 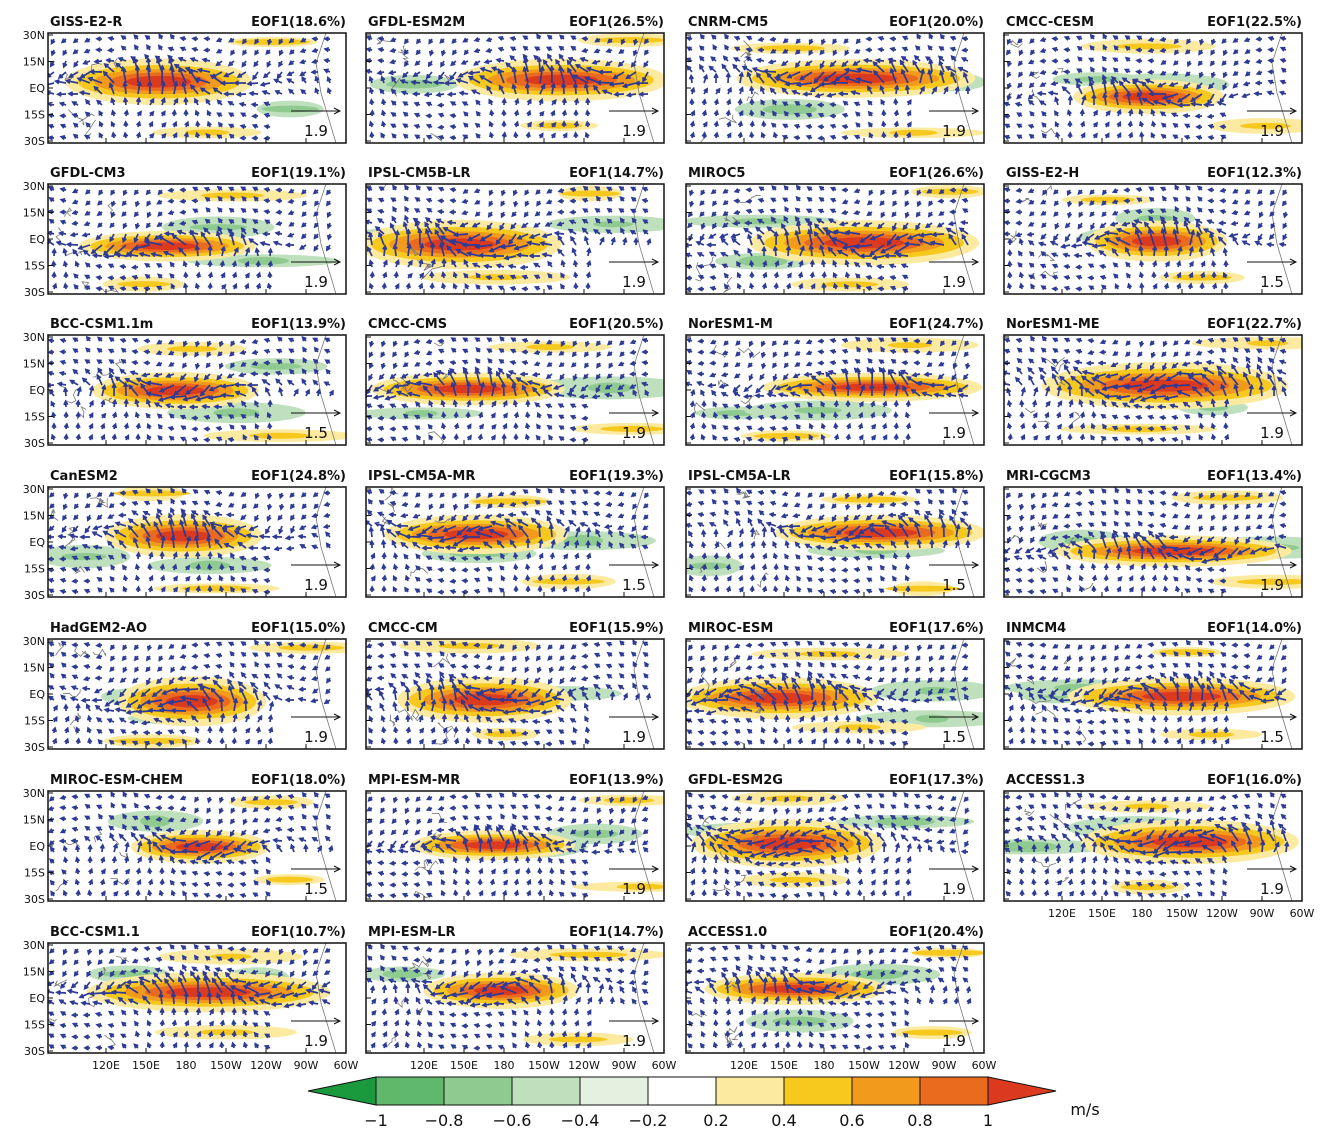 What do you see at coordinates (515, 837) in the screenshot?
I see `map-panel: 1.9 MPI-ESM-MR EOF1(13.9%)` at bounding box center [515, 837].